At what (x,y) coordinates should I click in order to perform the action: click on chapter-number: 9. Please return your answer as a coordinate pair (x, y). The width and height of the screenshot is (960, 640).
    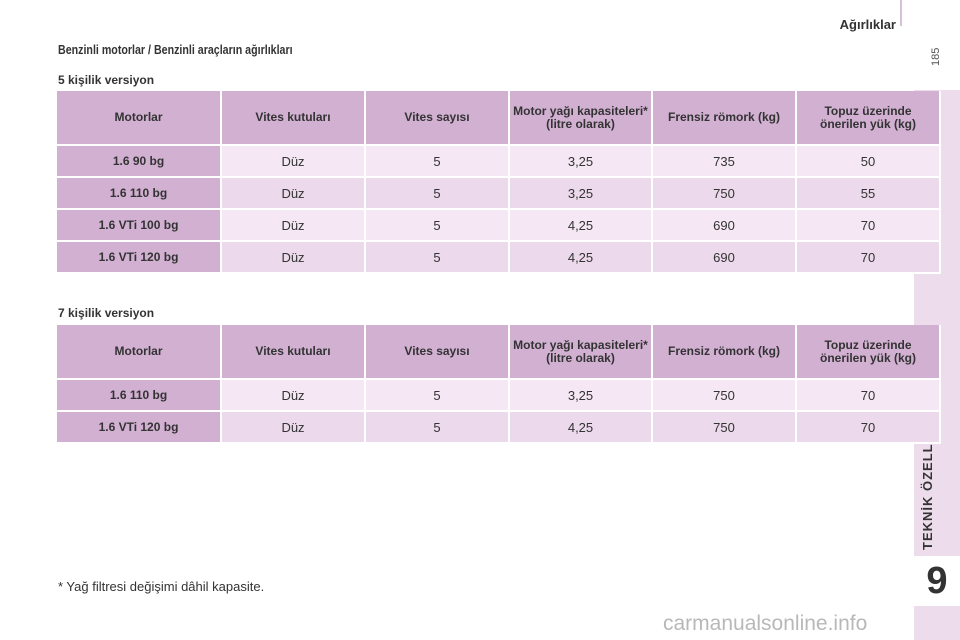
    Looking at the image, I should click on (937, 581).